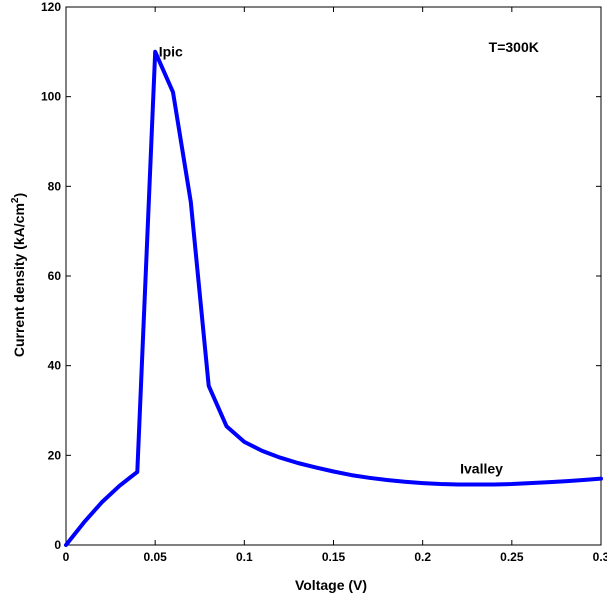 The width and height of the screenshot is (607, 603). Describe the element at coordinates (66, 557) in the screenshot. I see `x-tick-label: 0` at that location.